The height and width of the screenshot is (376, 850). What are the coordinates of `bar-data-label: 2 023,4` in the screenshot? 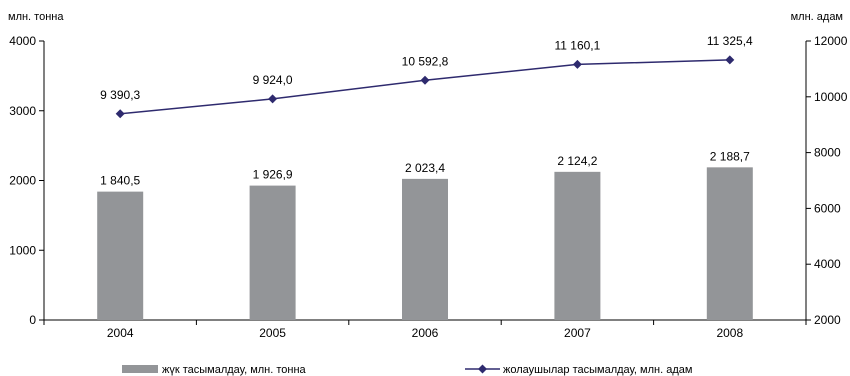 It's located at (425, 168).